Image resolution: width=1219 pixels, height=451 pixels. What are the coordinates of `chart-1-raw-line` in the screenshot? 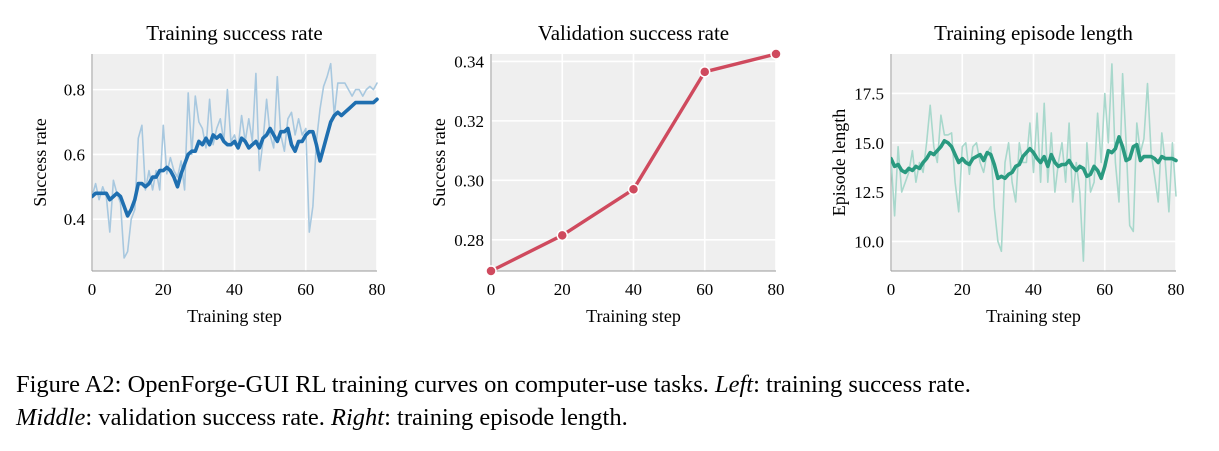 It's located at (235, 160).